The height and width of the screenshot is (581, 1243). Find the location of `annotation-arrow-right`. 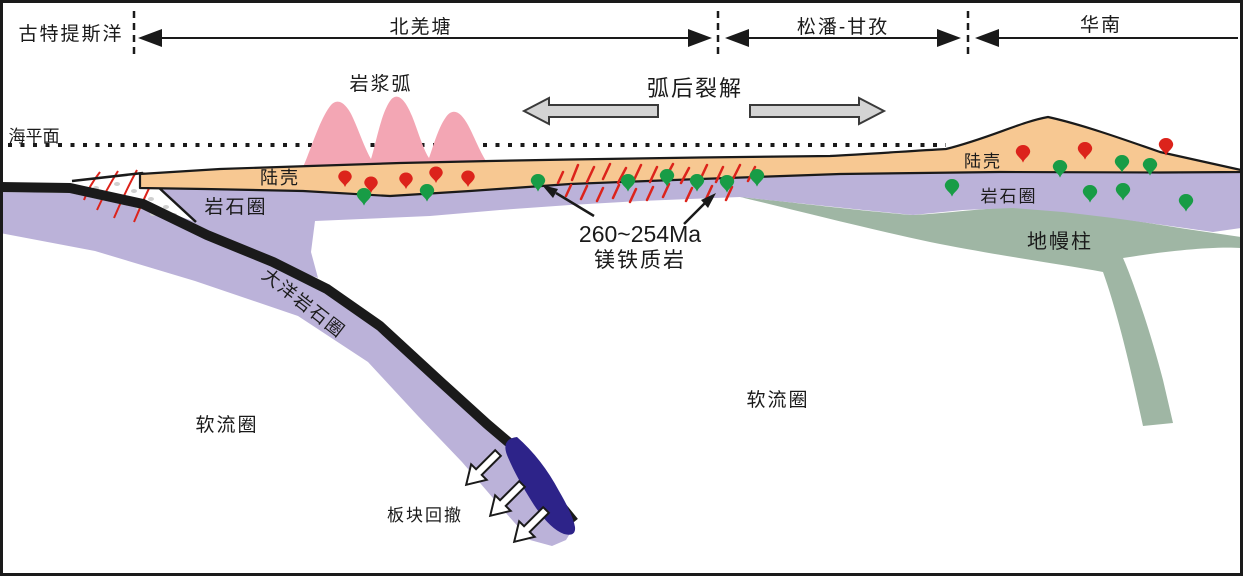

annotation-arrow-right is located at coordinates (695, 213).